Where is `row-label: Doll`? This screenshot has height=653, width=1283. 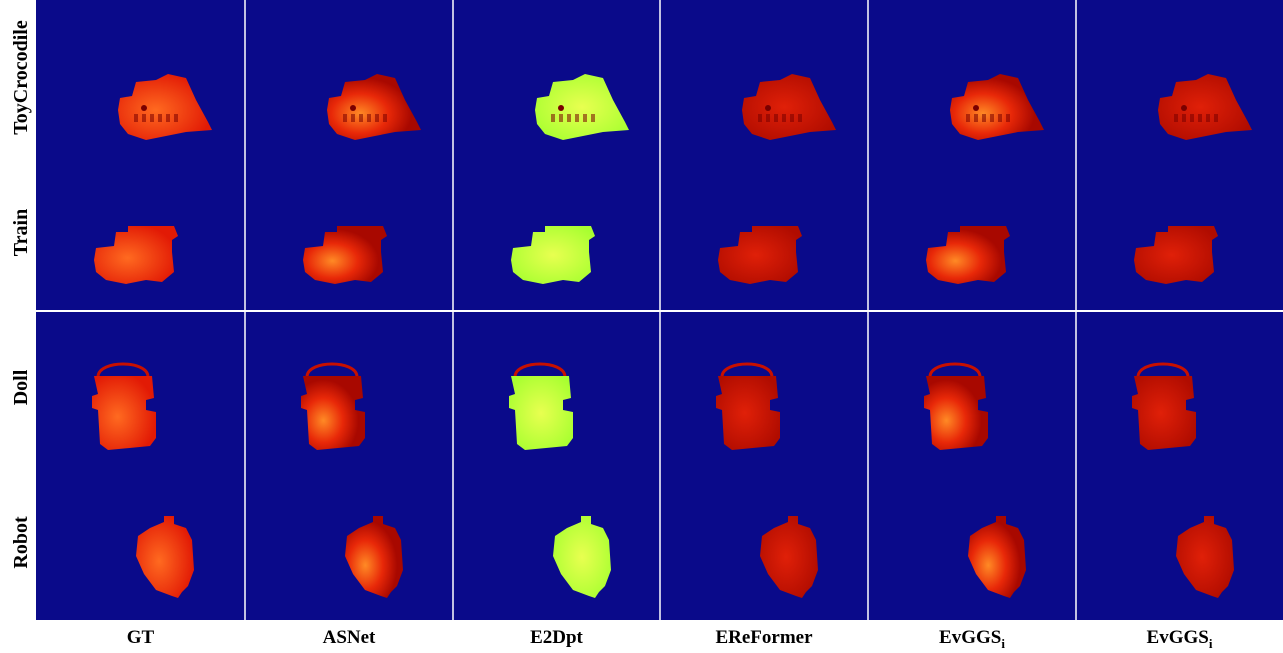
row-label: Doll is located at coordinates (21, 387).